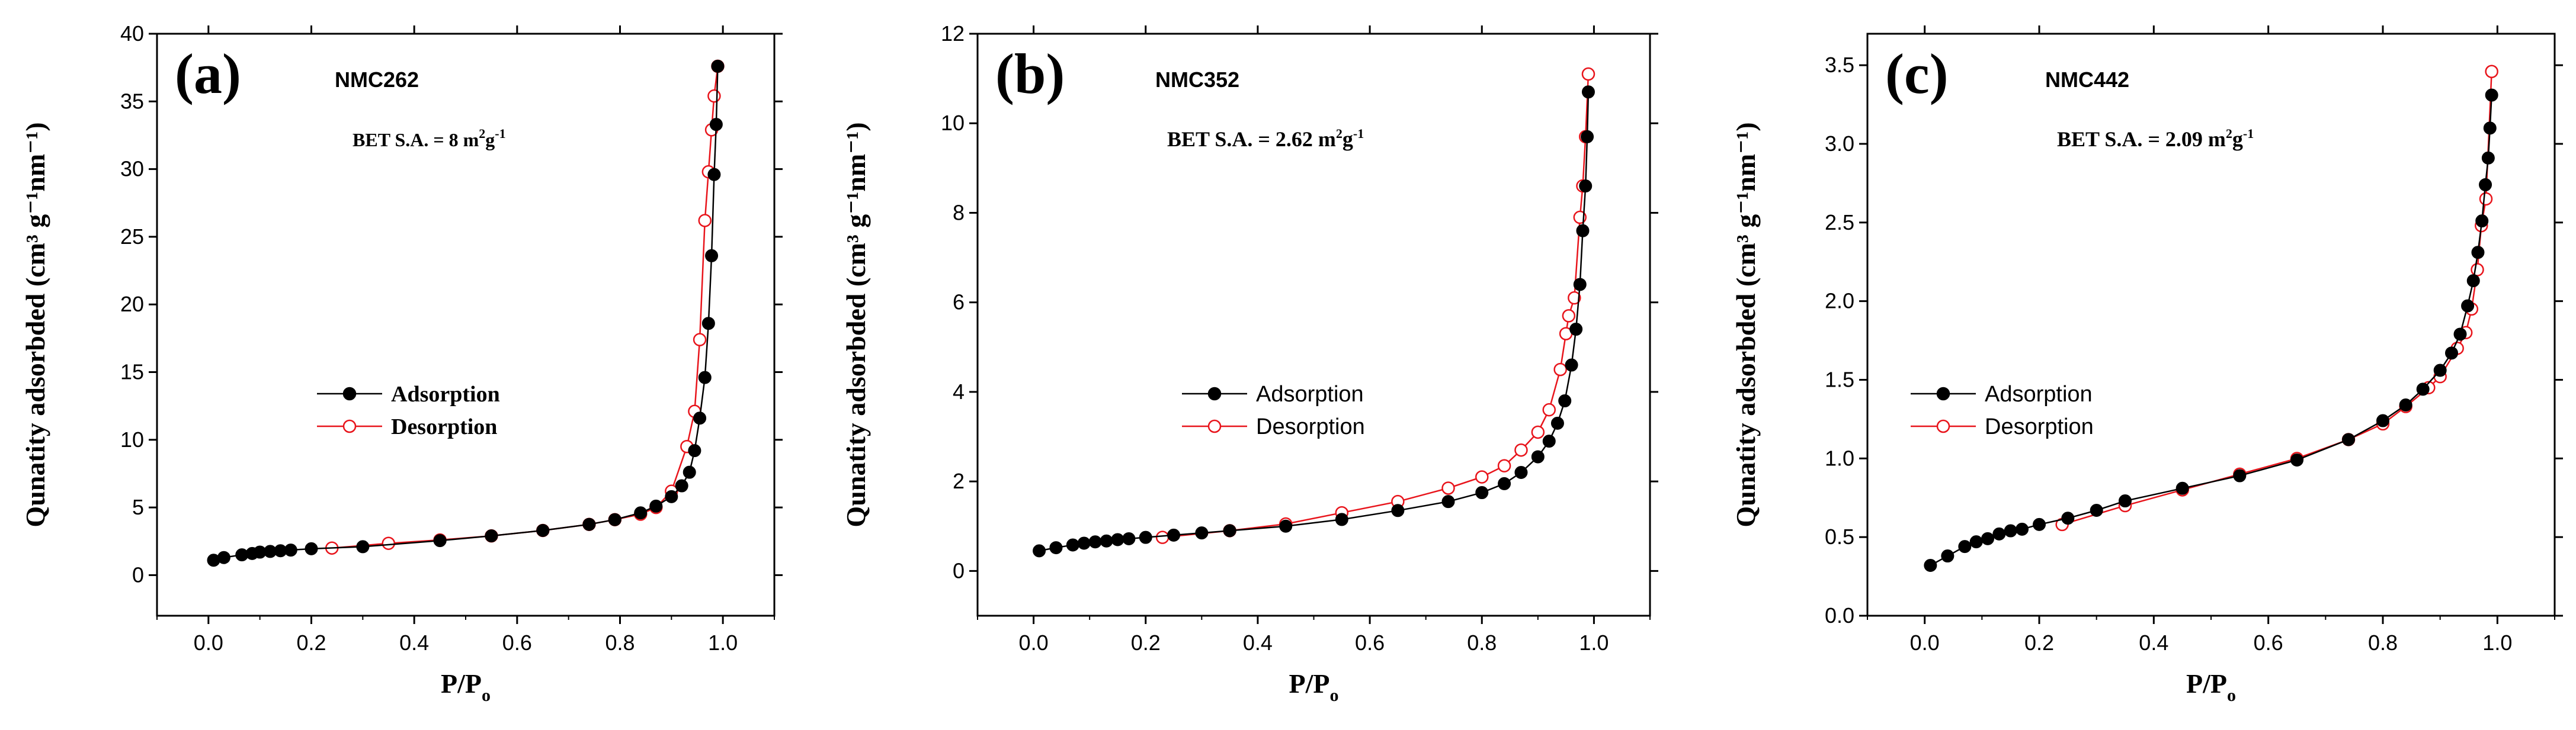 The width and height of the screenshot is (2576, 730). Describe the element at coordinates (132, 304) in the screenshot. I see `y-tick-label: 20` at that location.